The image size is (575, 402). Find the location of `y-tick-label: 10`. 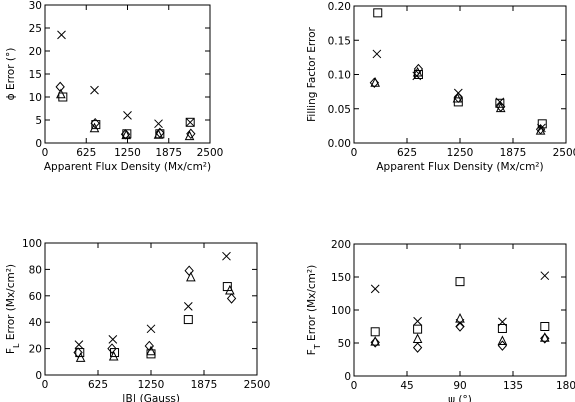

y-tick-label: 10 is located at coordinates (35, 98).